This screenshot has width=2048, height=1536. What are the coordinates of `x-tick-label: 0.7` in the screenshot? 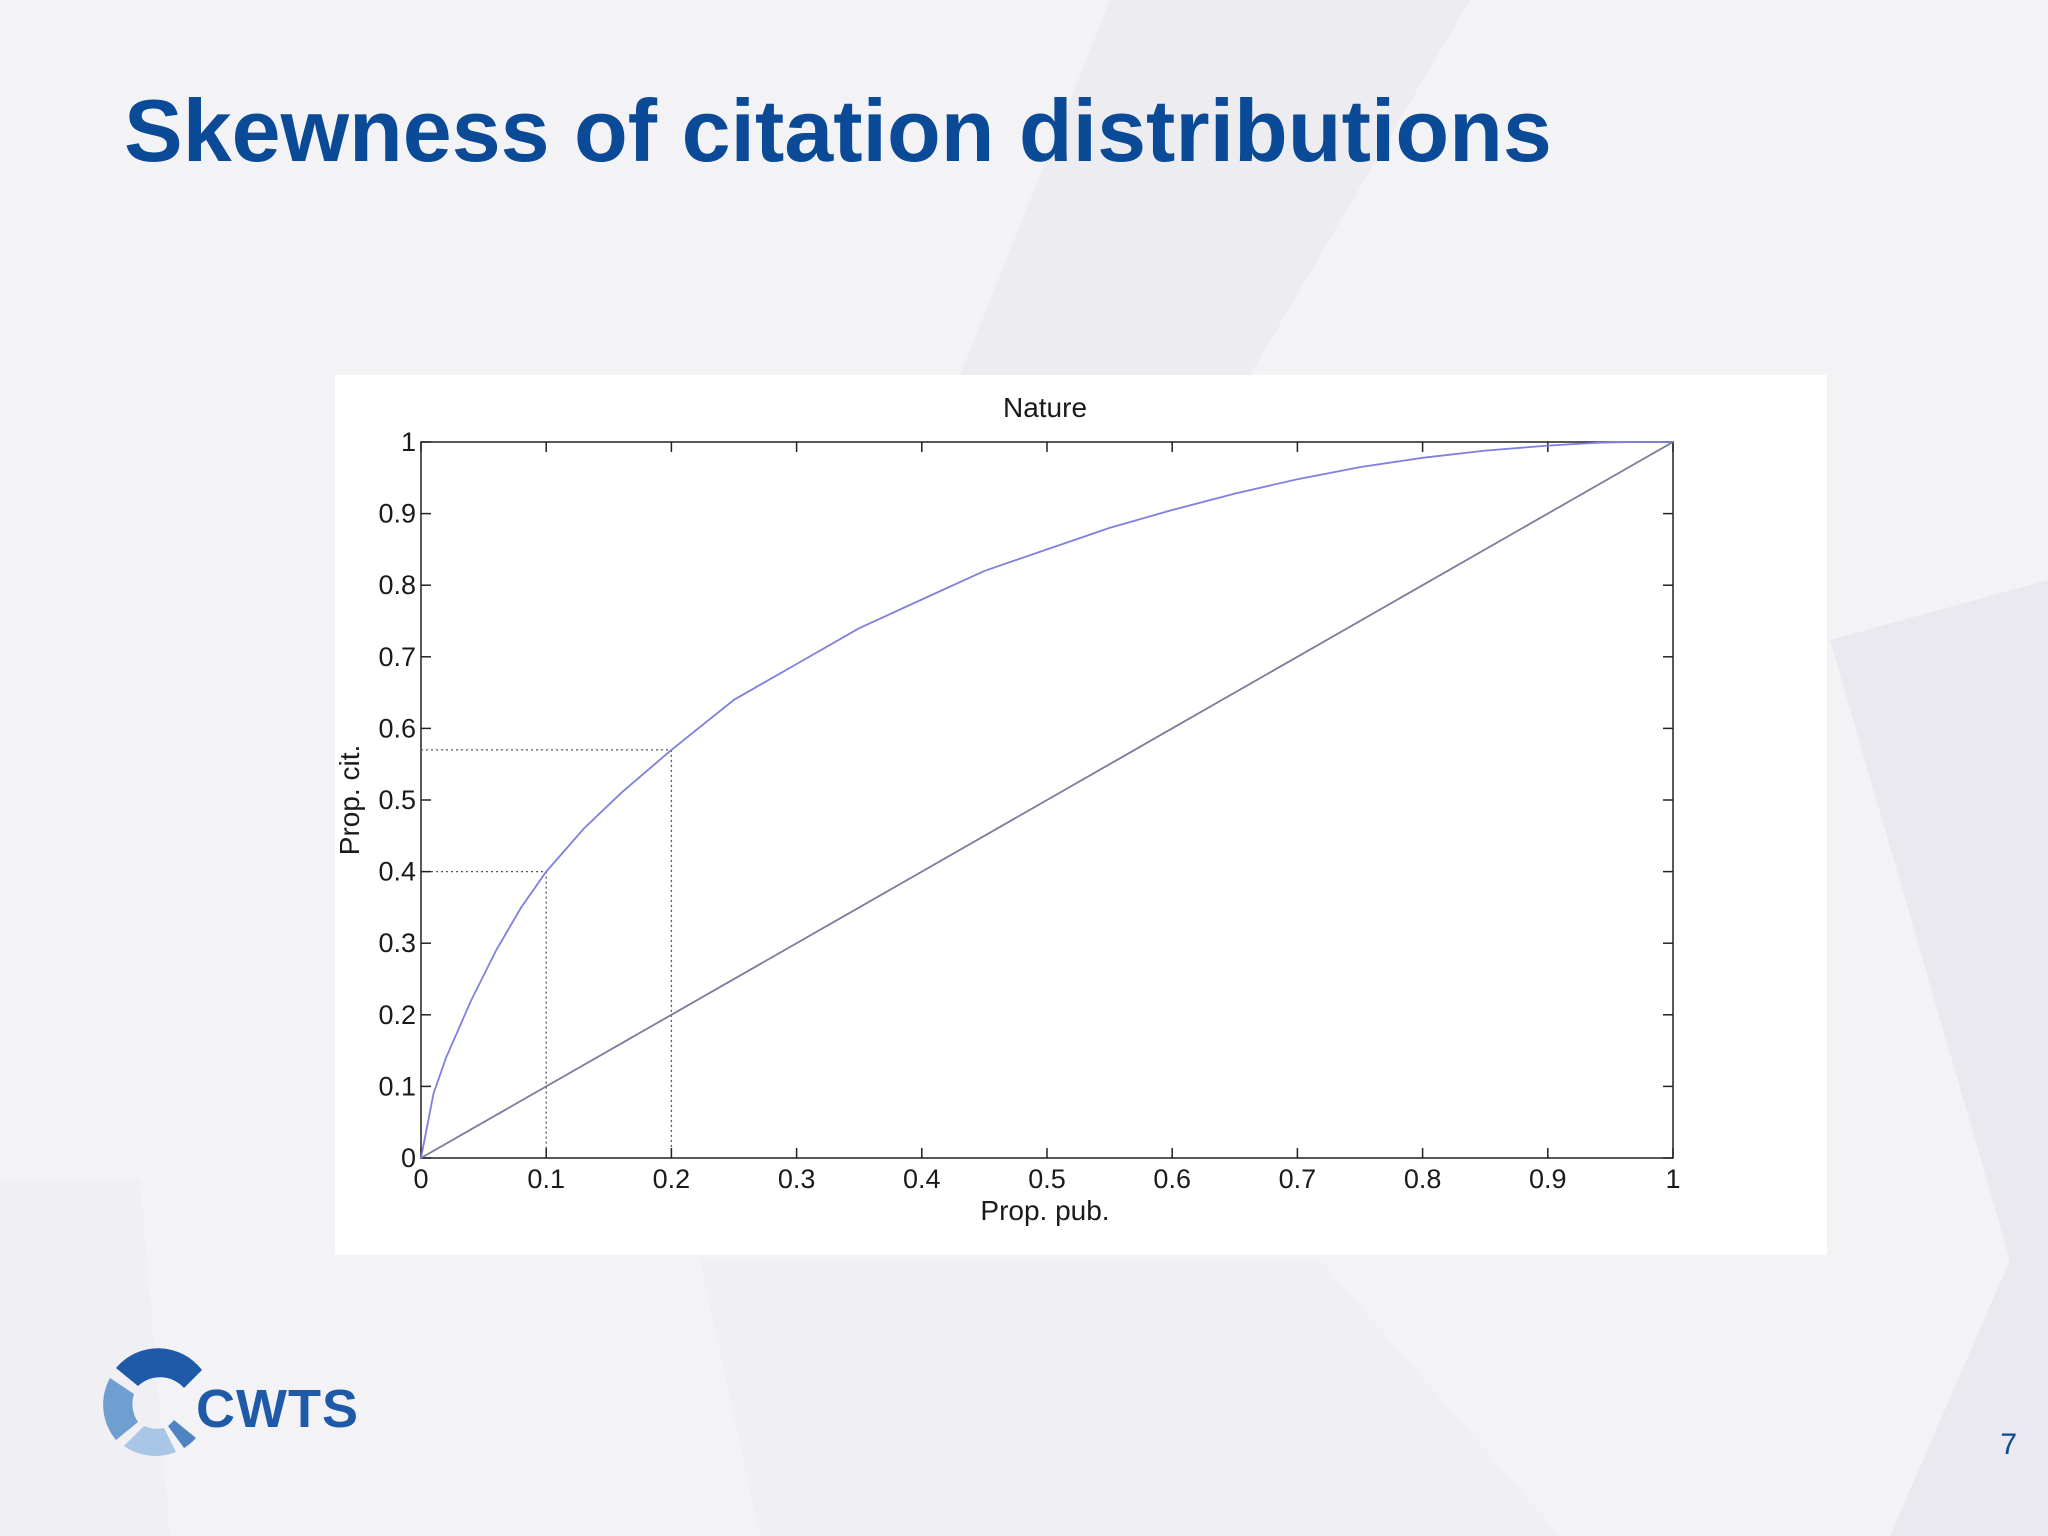 It's located at (1298, 1179).